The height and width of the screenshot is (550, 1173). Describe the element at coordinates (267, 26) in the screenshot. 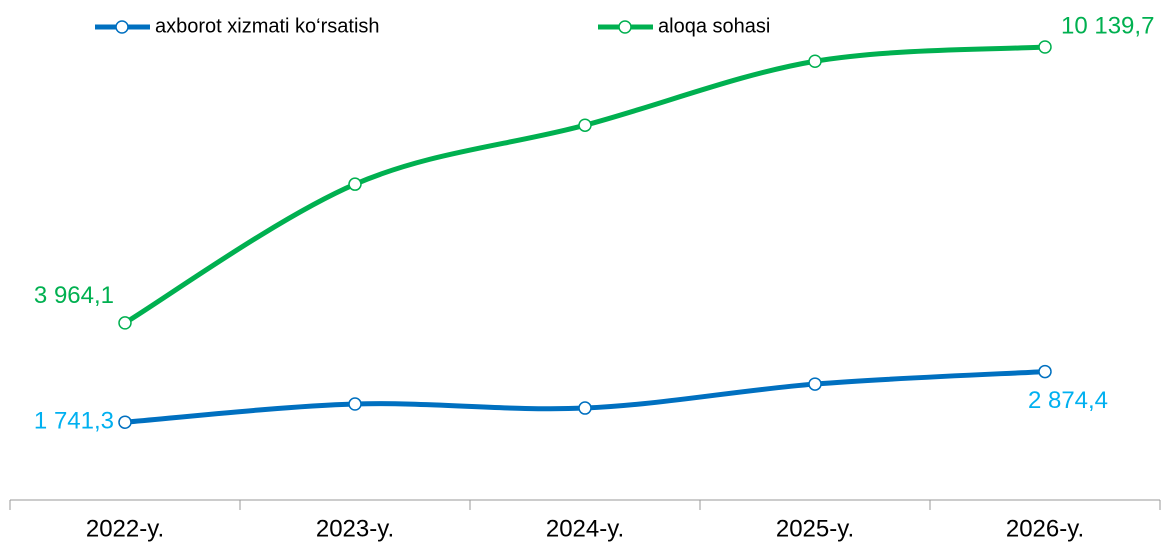

I see `legend-label: axborot xizmati ko‘rsatish` at that location.